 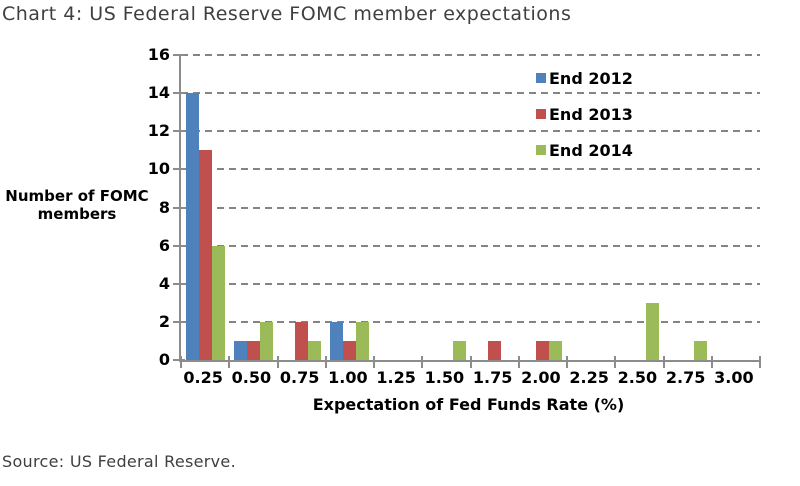 I want to click on x-tick-label: 3.00, so click(x=734, y=377).